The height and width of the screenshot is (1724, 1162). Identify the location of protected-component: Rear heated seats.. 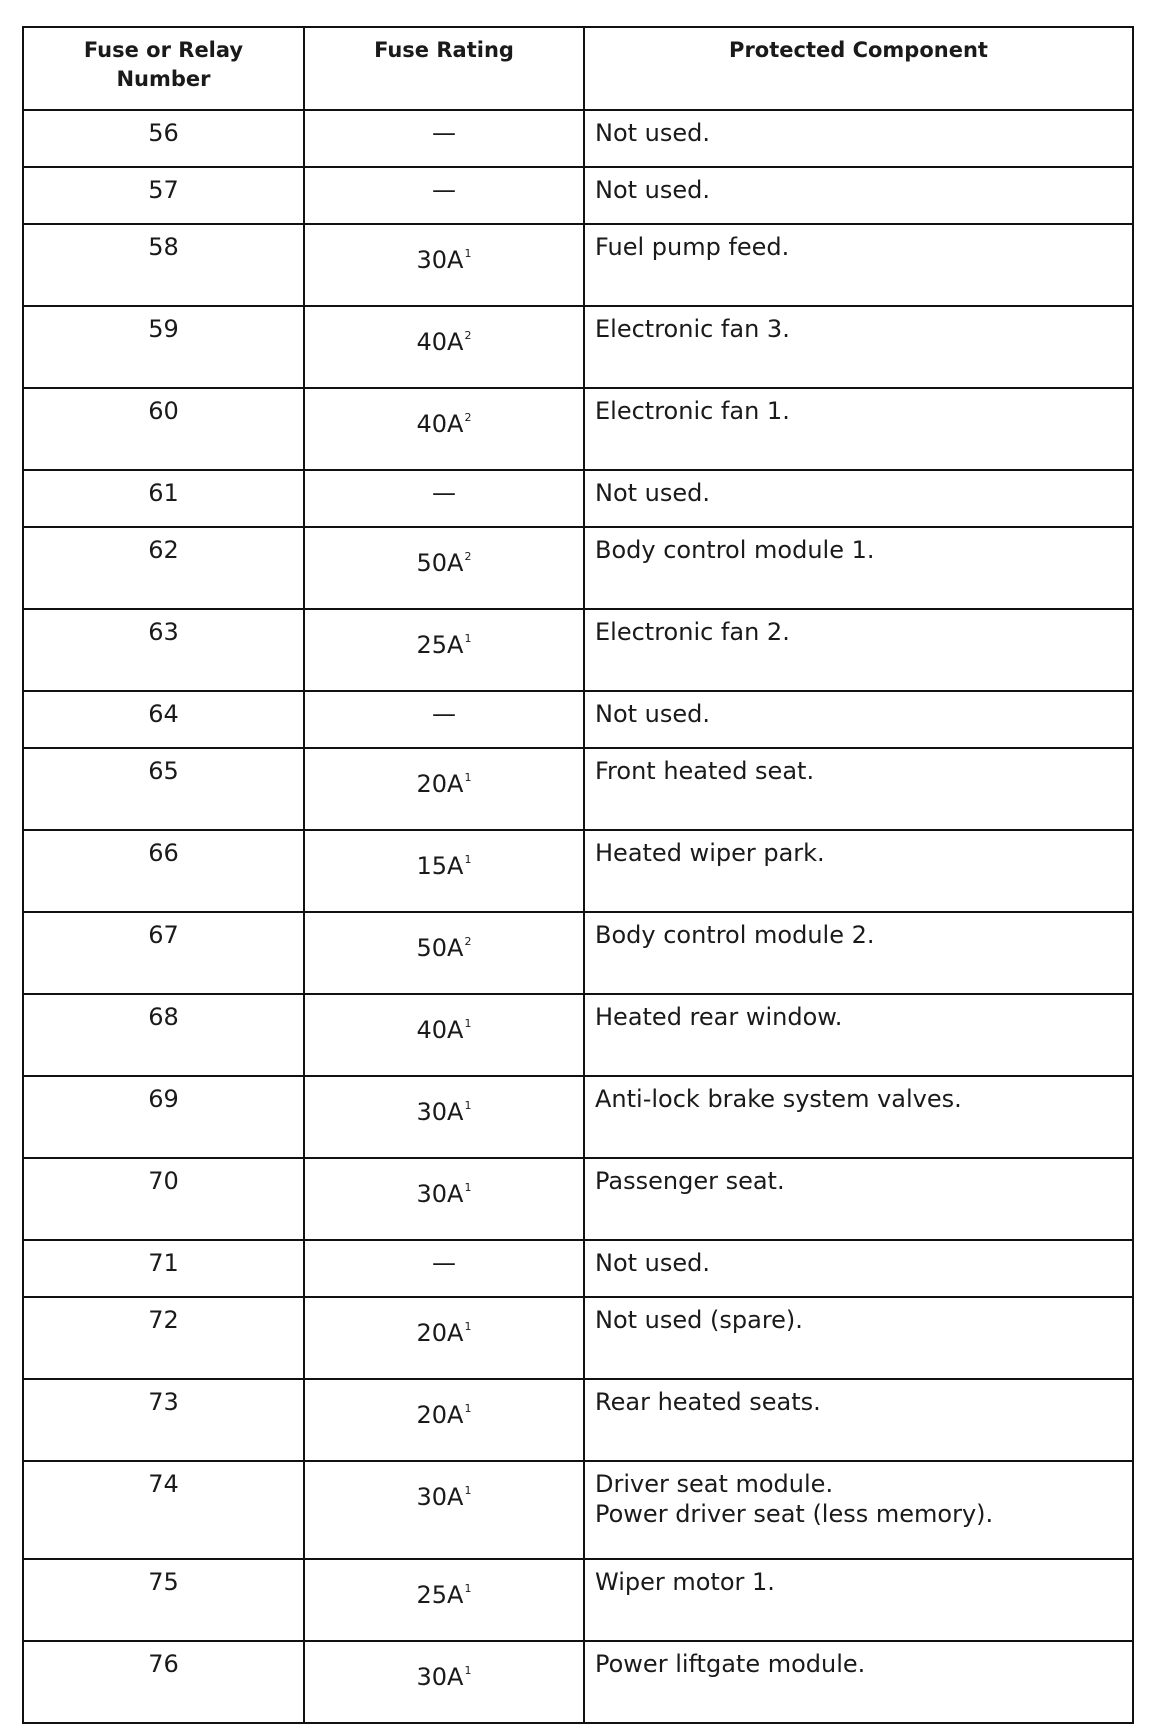
(858, 1420).